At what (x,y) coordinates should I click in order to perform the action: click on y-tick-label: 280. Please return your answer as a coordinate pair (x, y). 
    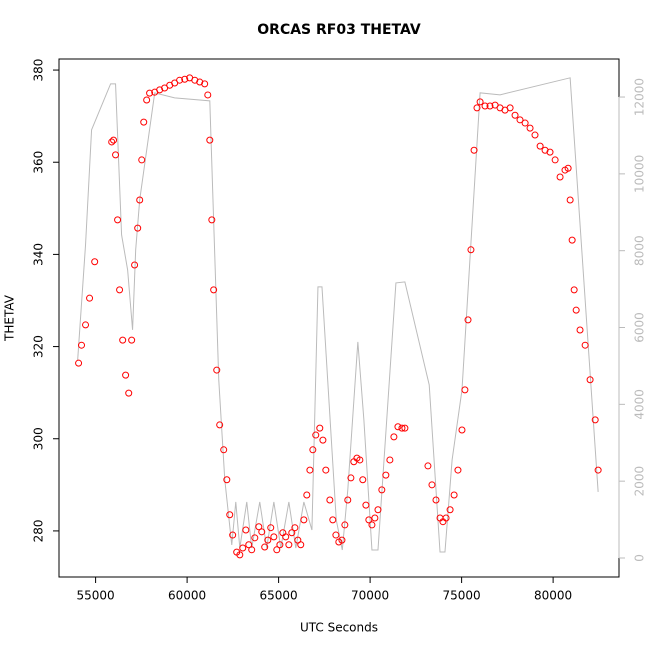
    Looking at the image, I should click on (39, 530).